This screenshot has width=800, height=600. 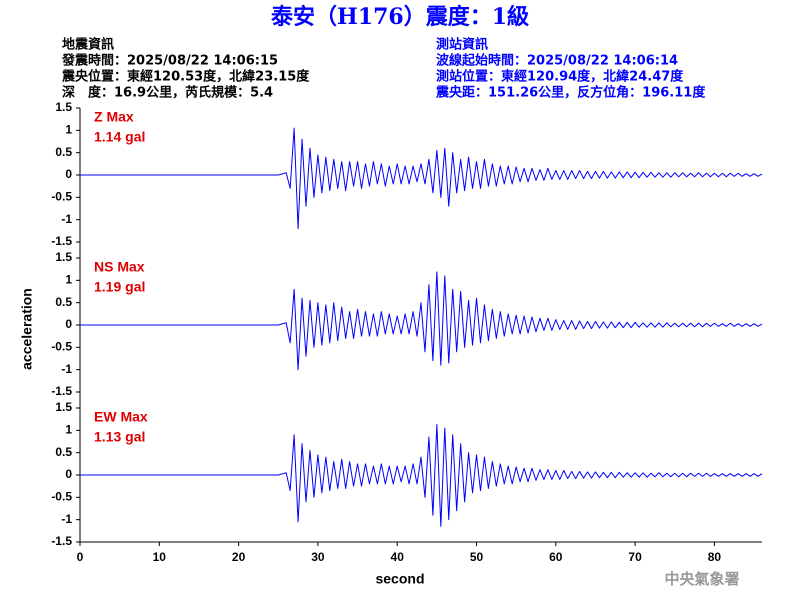 What do you see at coordinates (119, 267) in the screenshot?
I see `component-label: NS Max` at bounding box center [119, 267].